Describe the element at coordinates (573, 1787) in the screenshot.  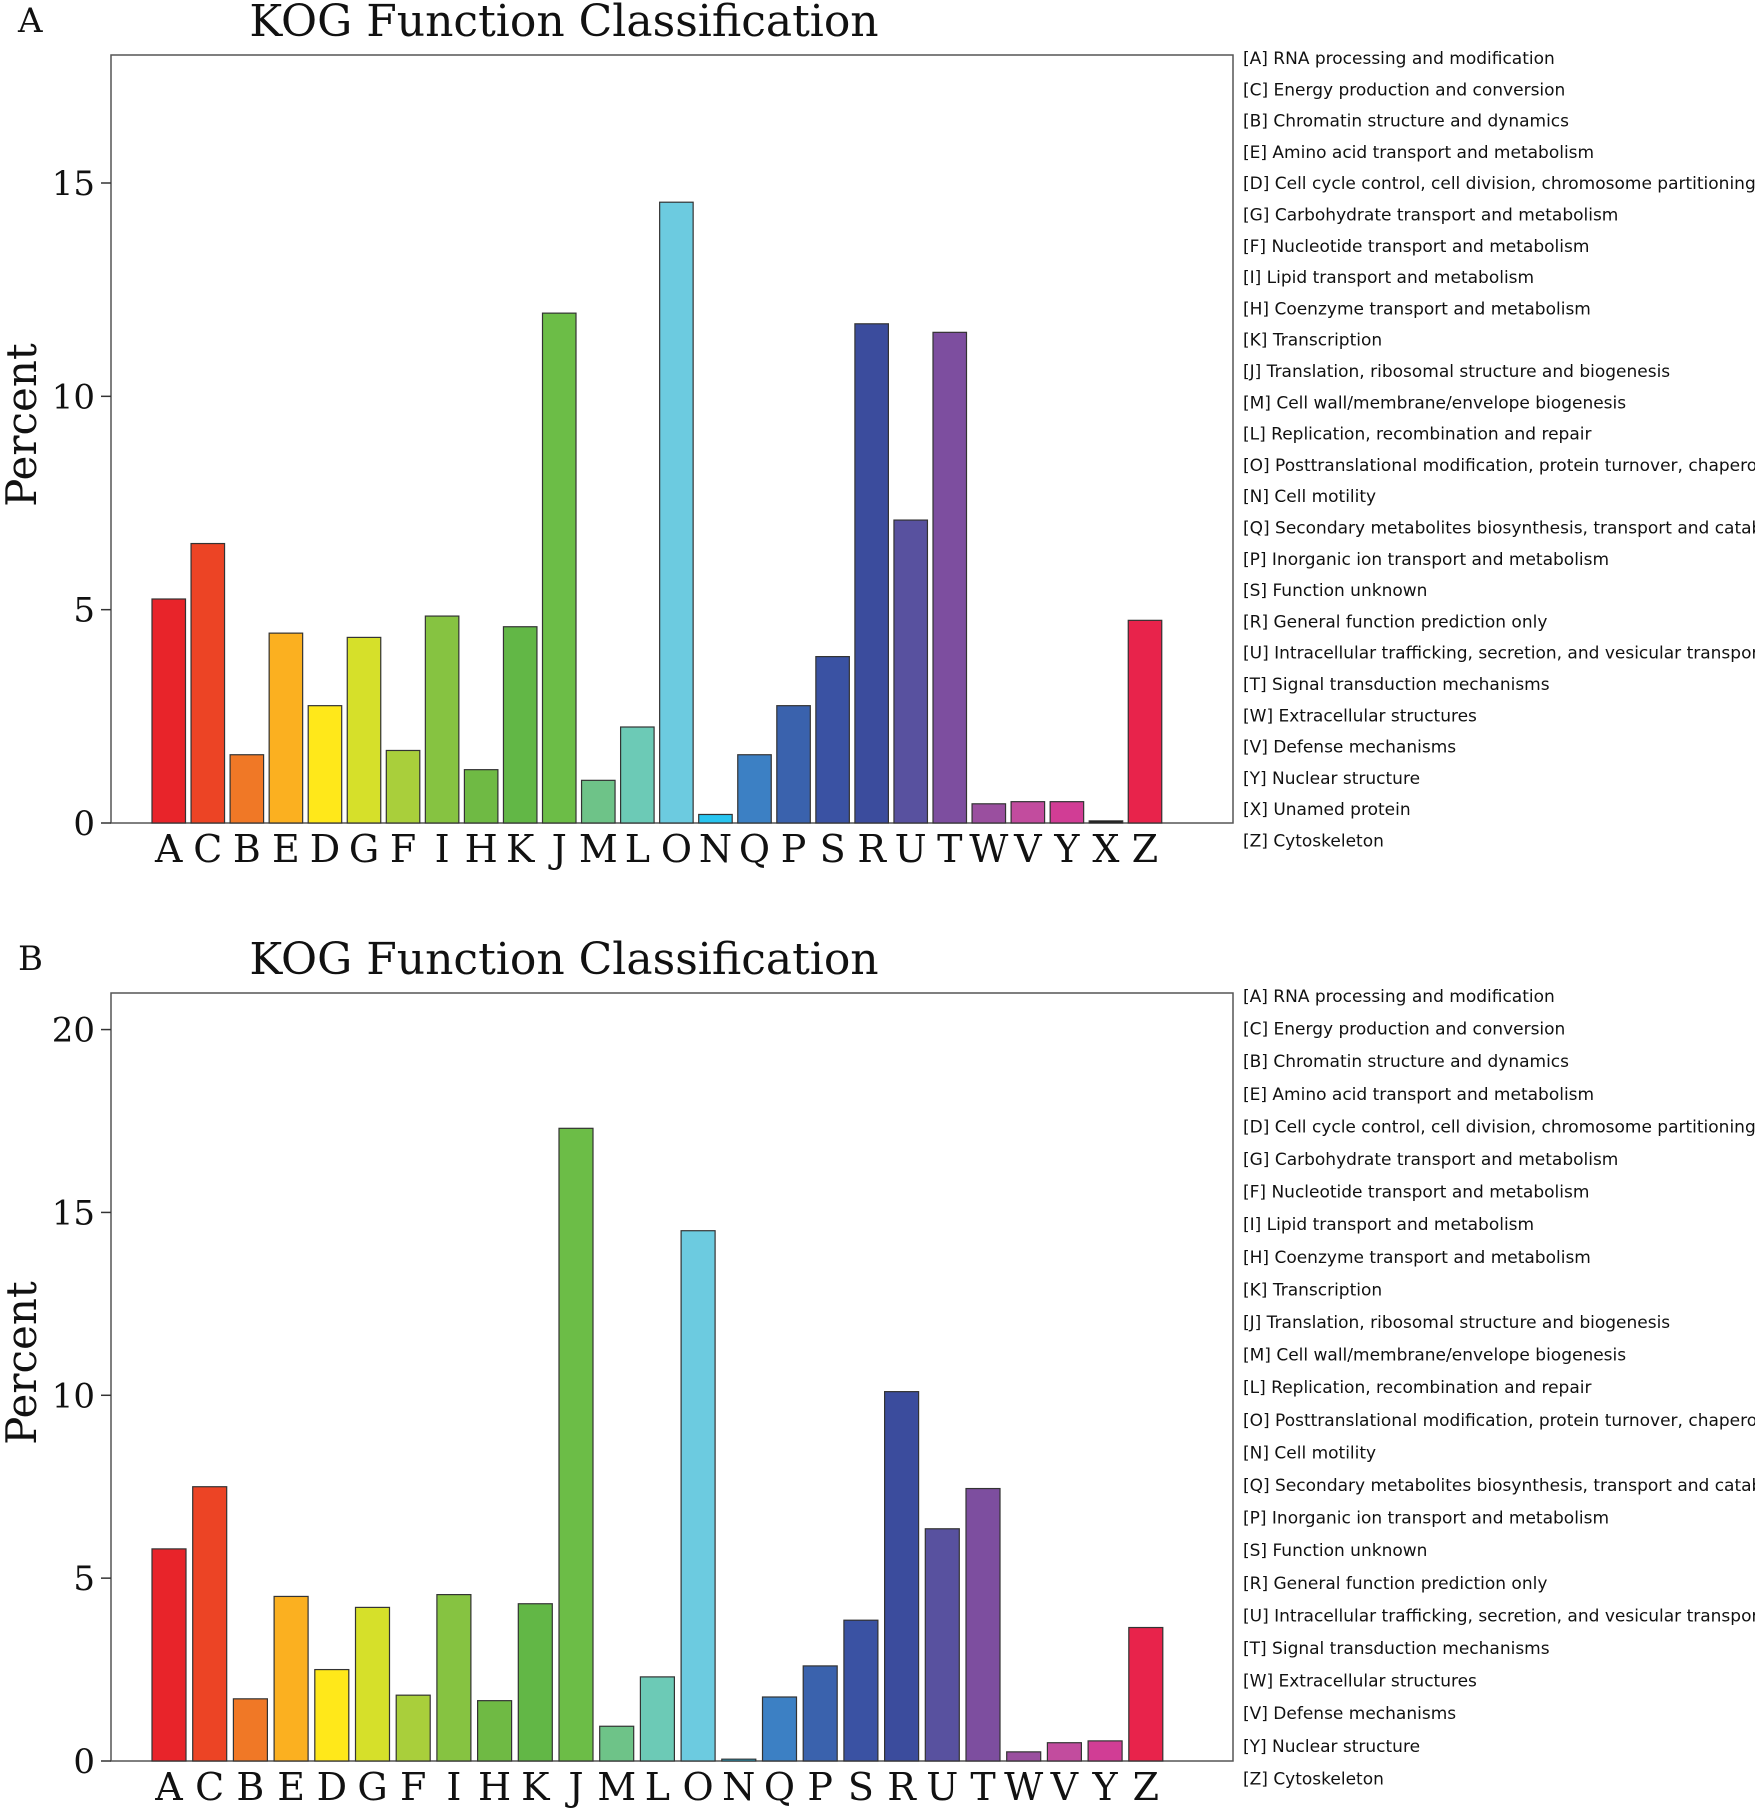
I see `x-tick-label: J` at that location.